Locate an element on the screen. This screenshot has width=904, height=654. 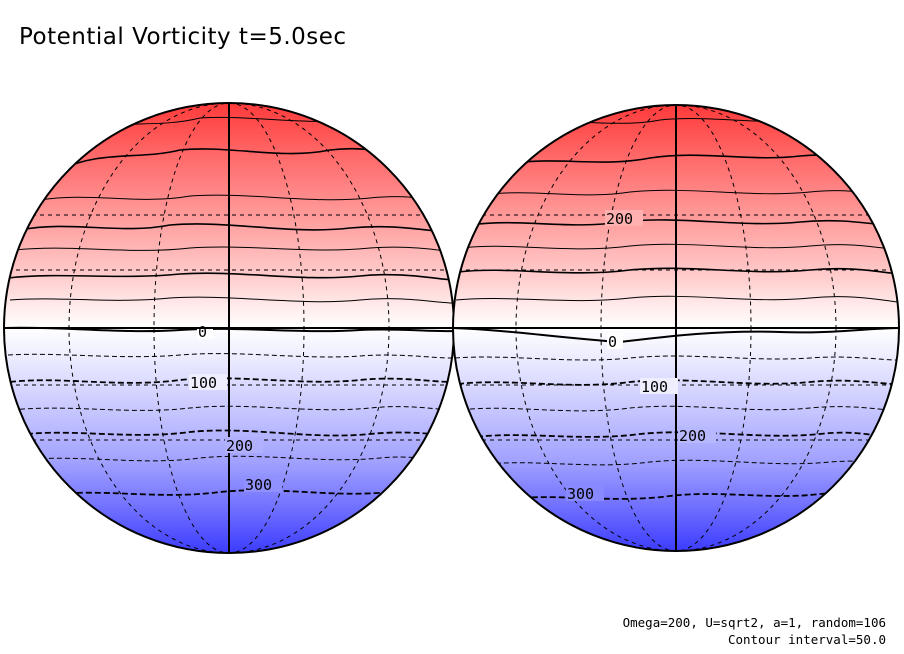
plot-title: Potential Vorticity t=5.0sec is located at coordinates (183, 37).